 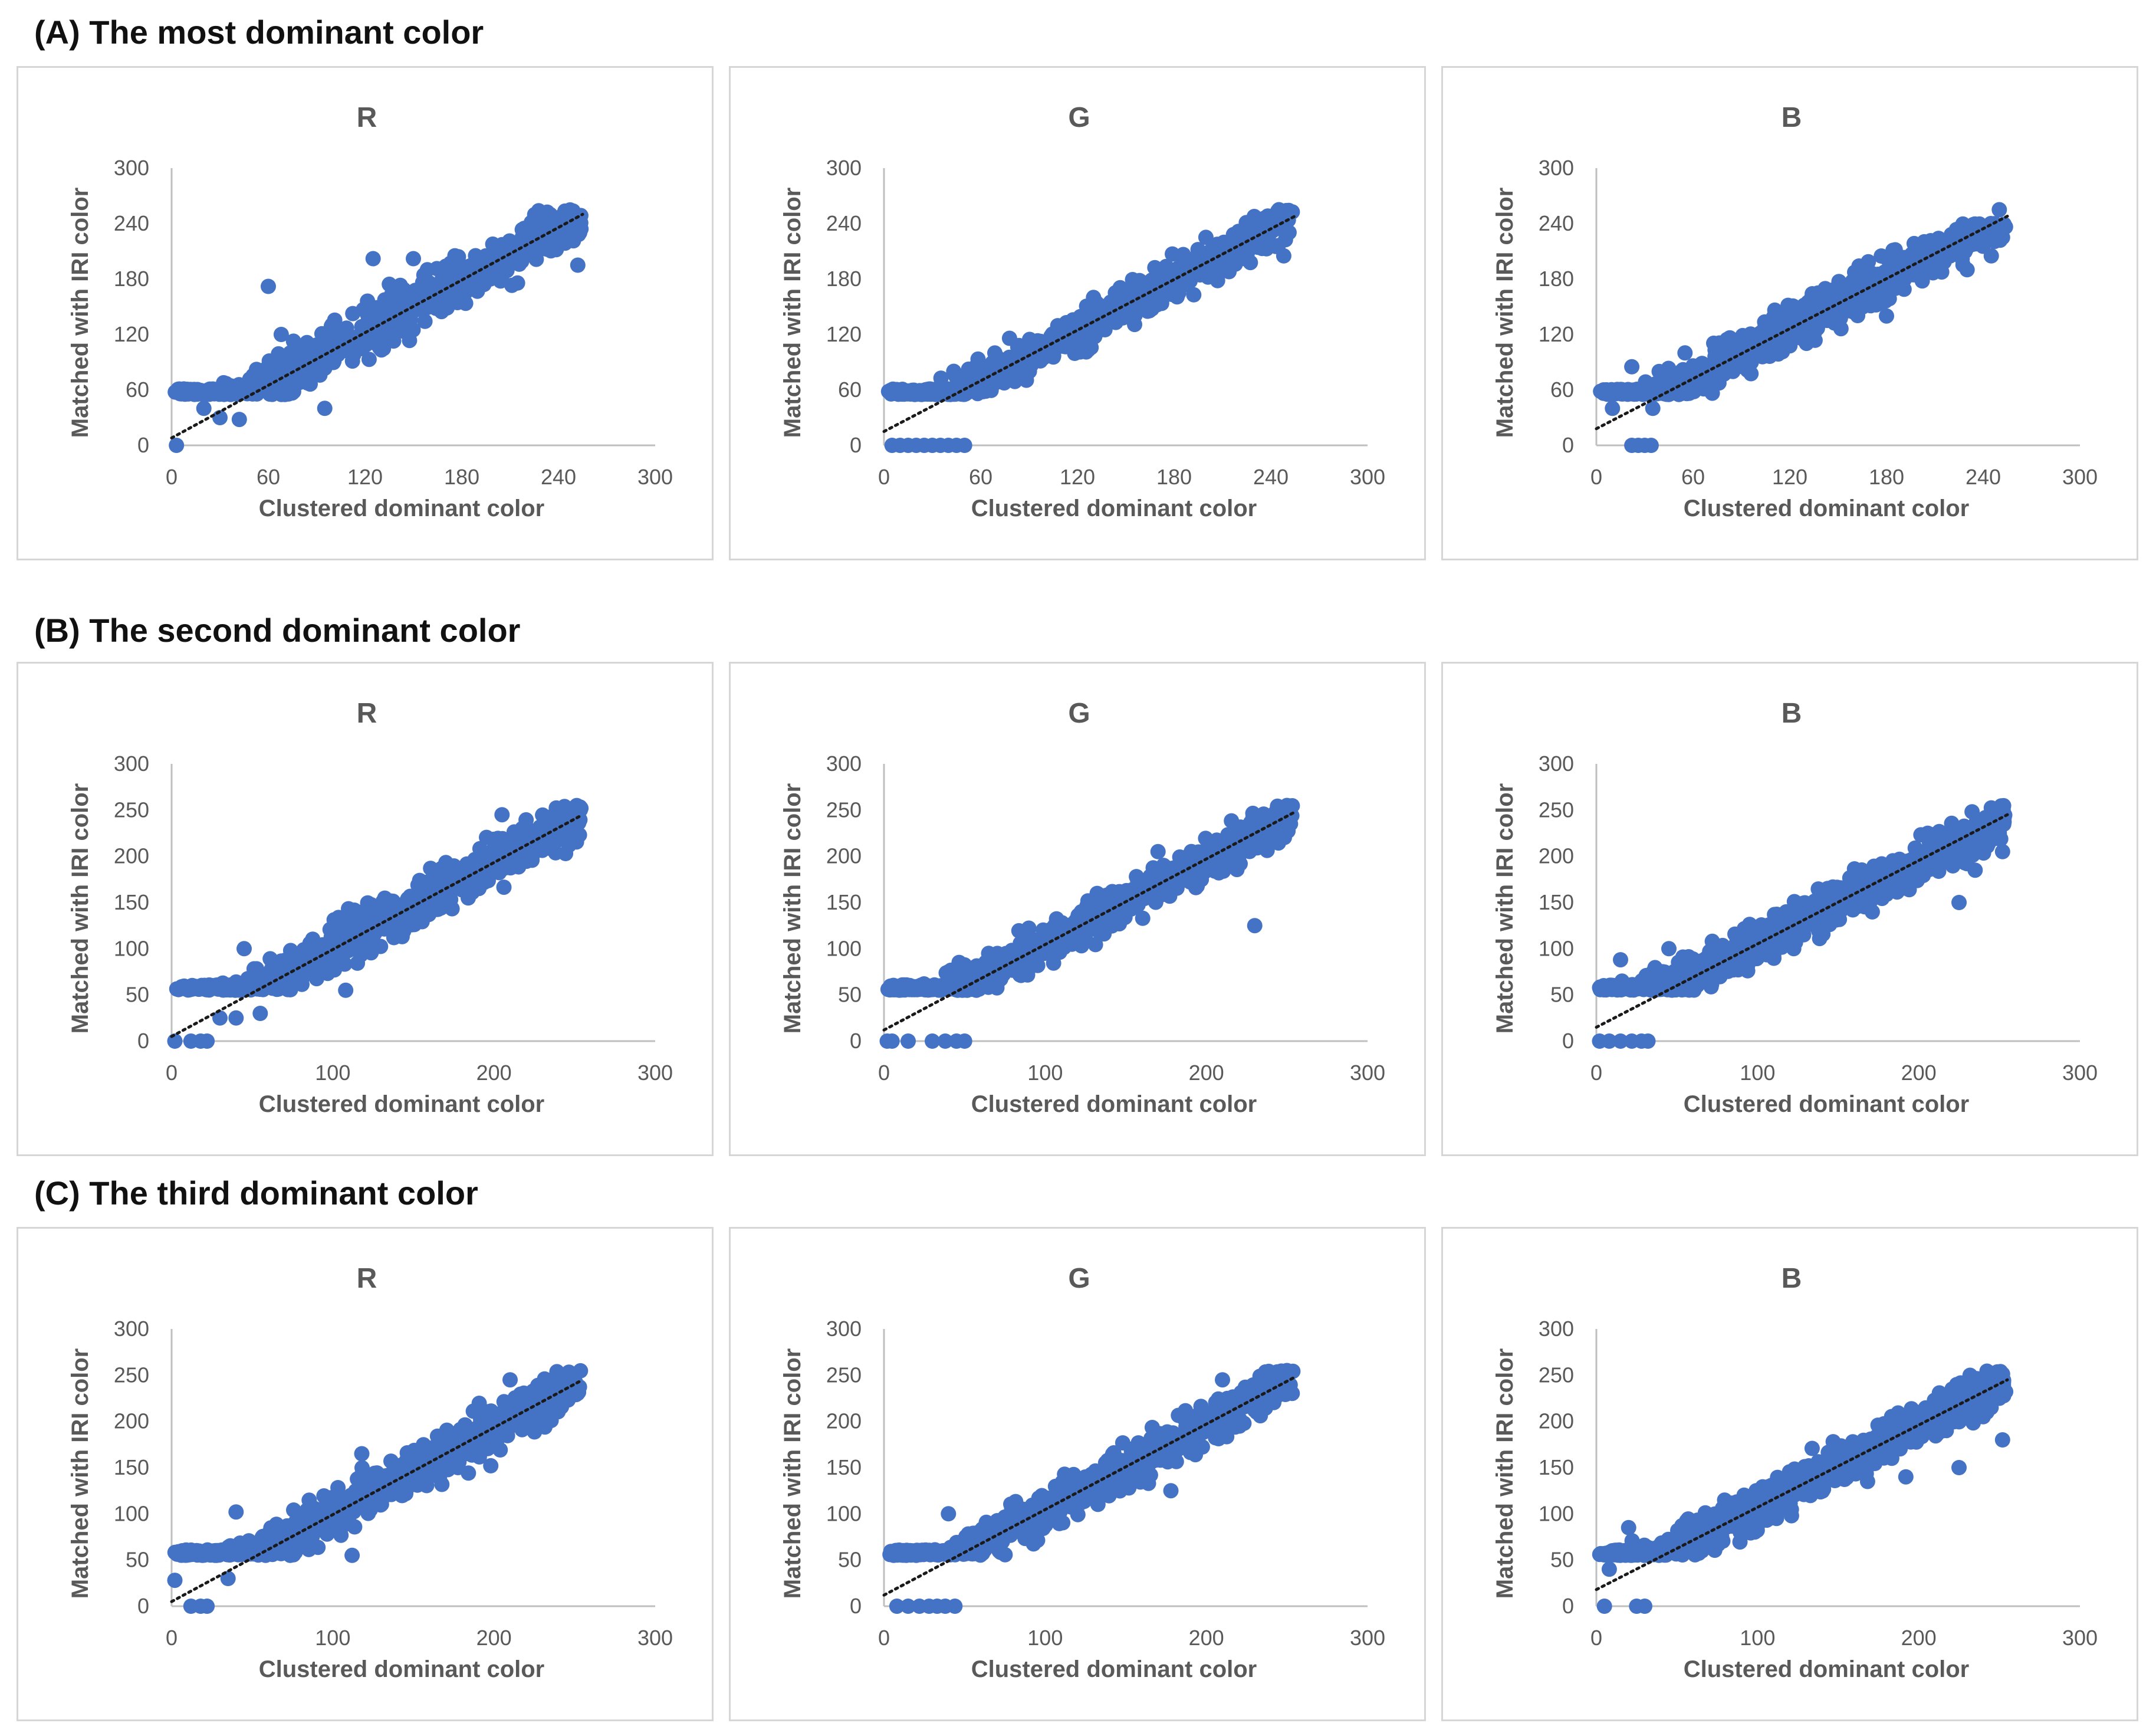 What do you see at coordinates (1556, 279) in the screenshot?
I see `y-tick-label: 180` at bounding box center [1556, 279].